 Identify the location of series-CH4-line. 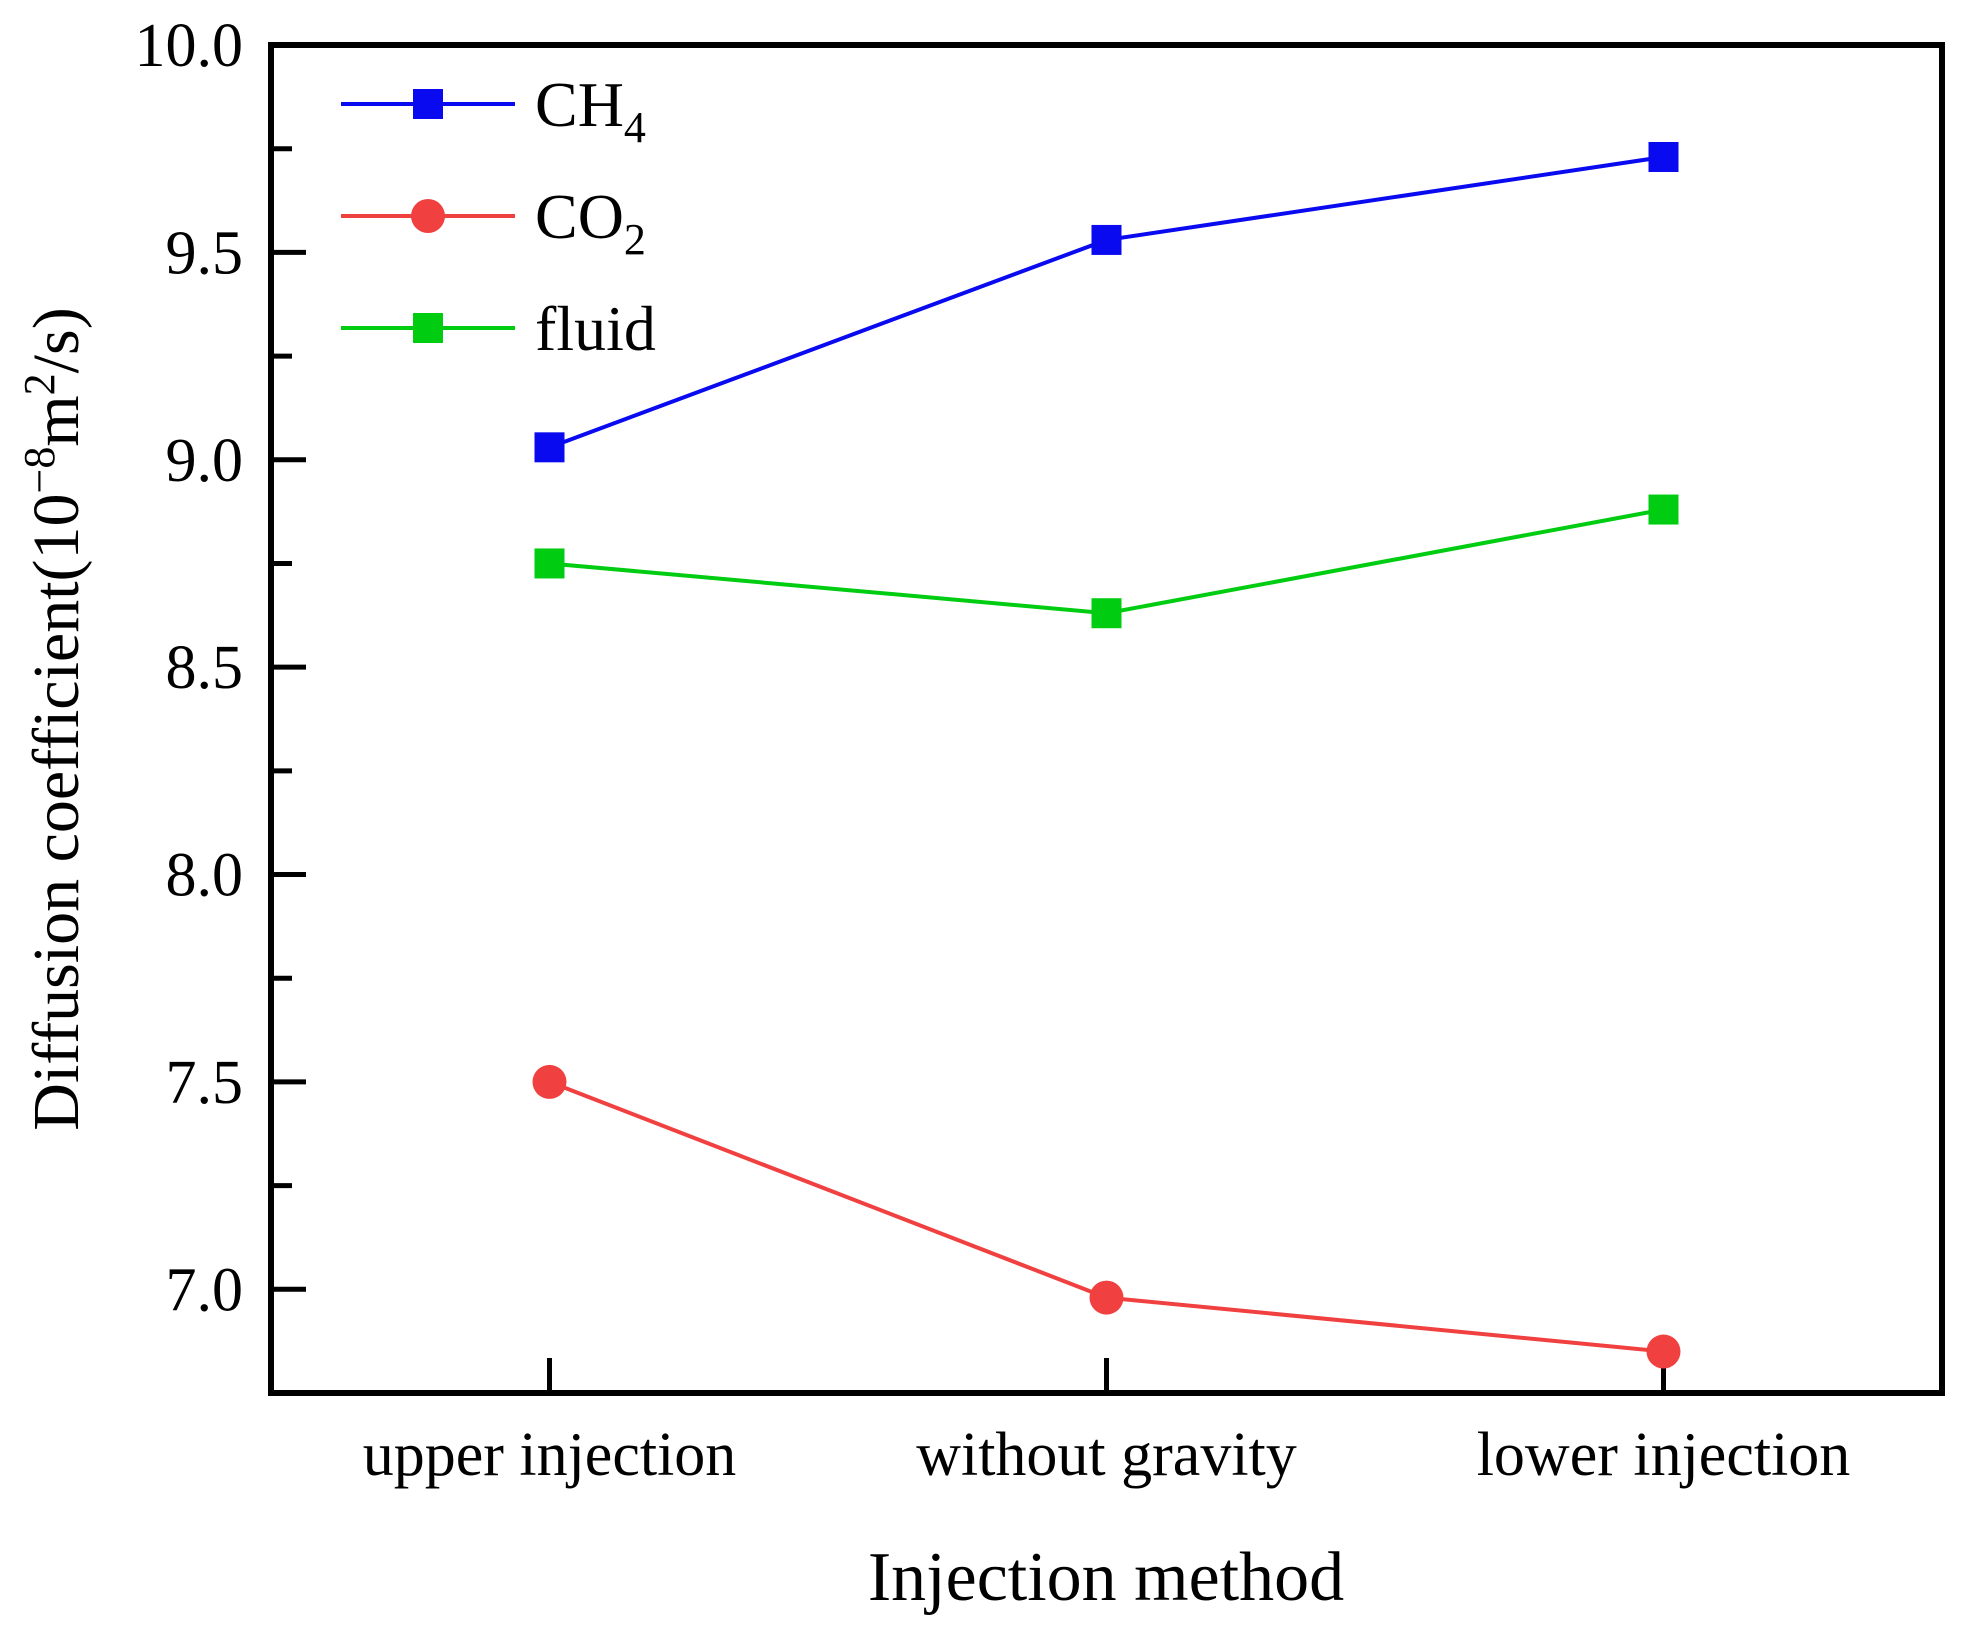
(1106, 302).